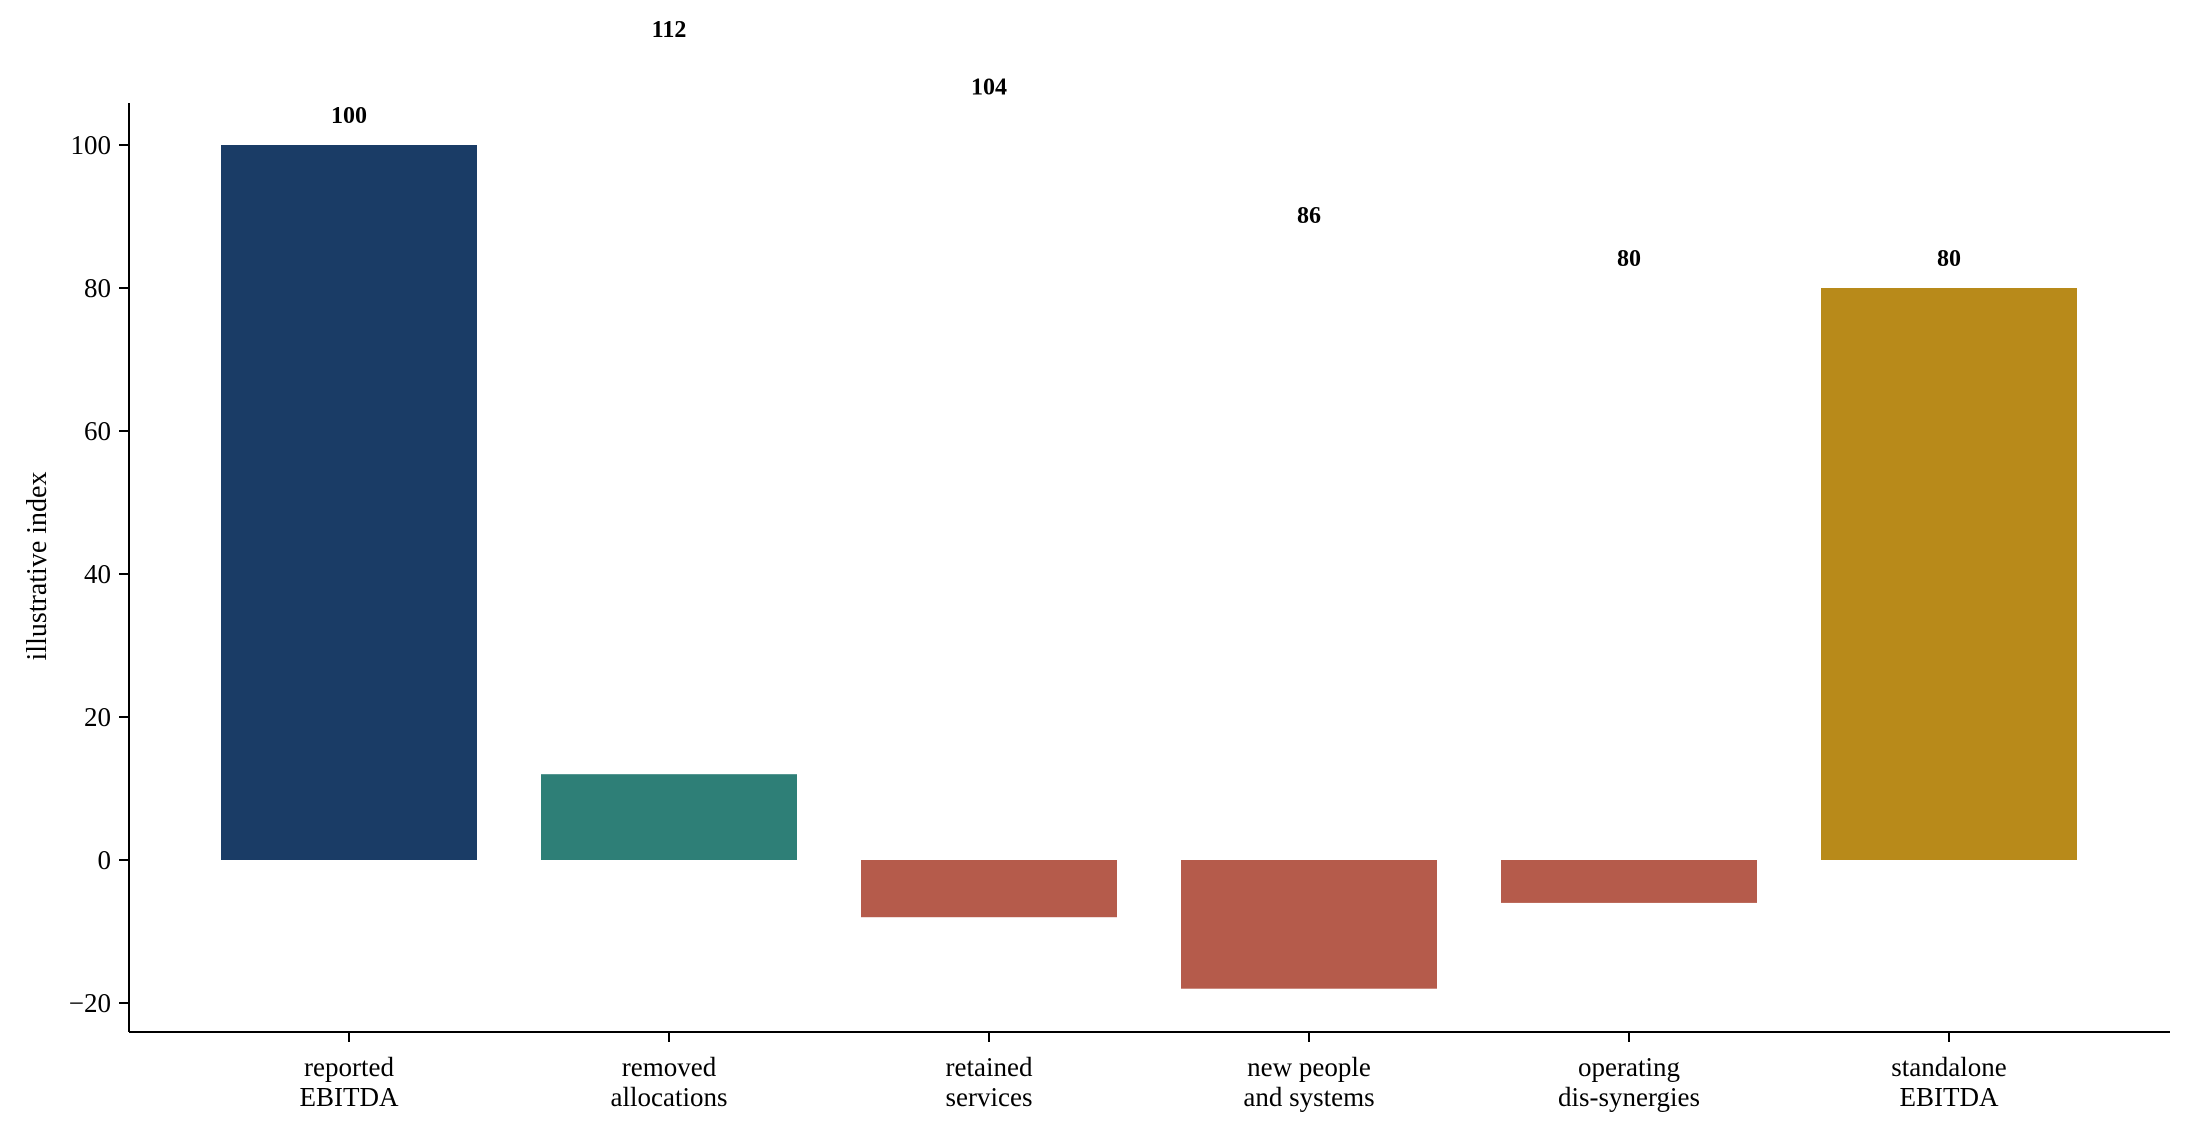  What do you see at coordinates (669, 1097) in the screenshot?
I see `x-tick-label: allocations` at bounding box center [669, 1097].